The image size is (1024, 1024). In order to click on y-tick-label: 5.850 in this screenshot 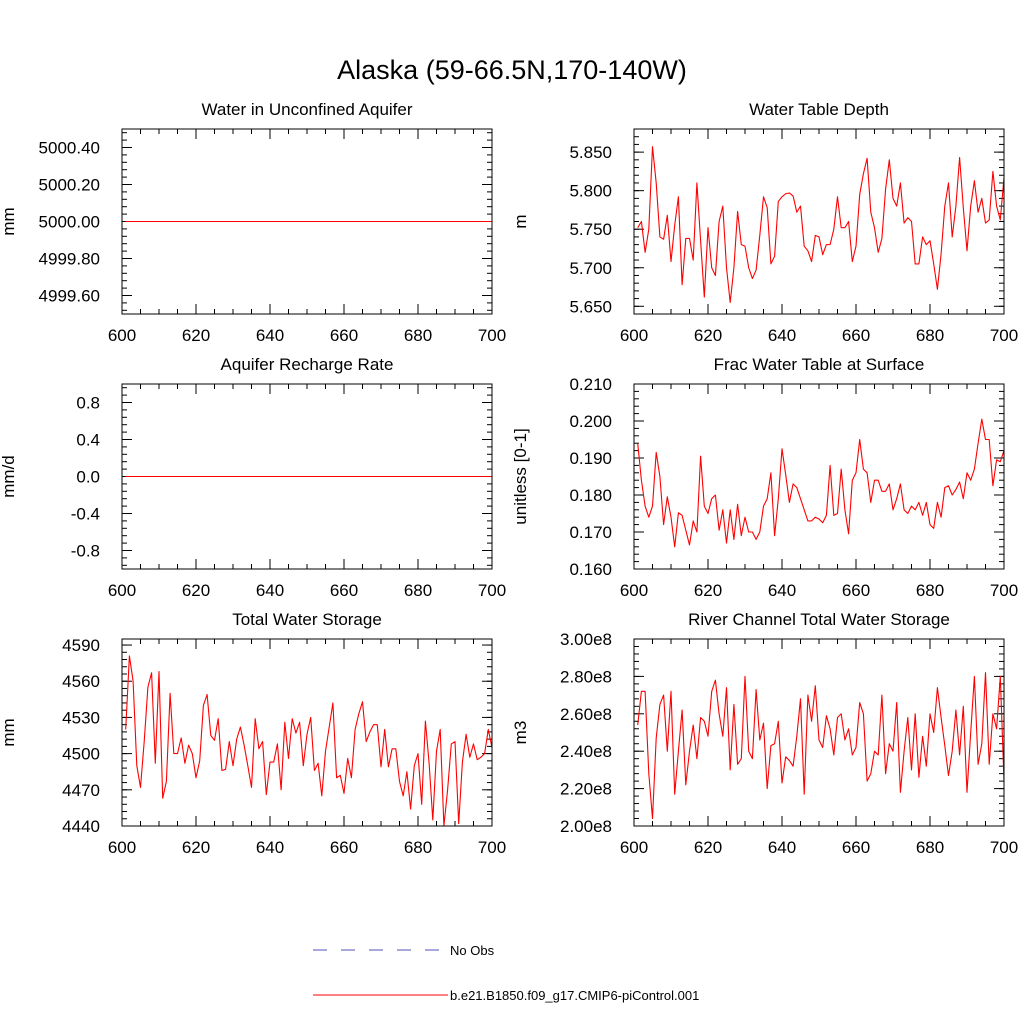, I will do `click(590, 152)`.